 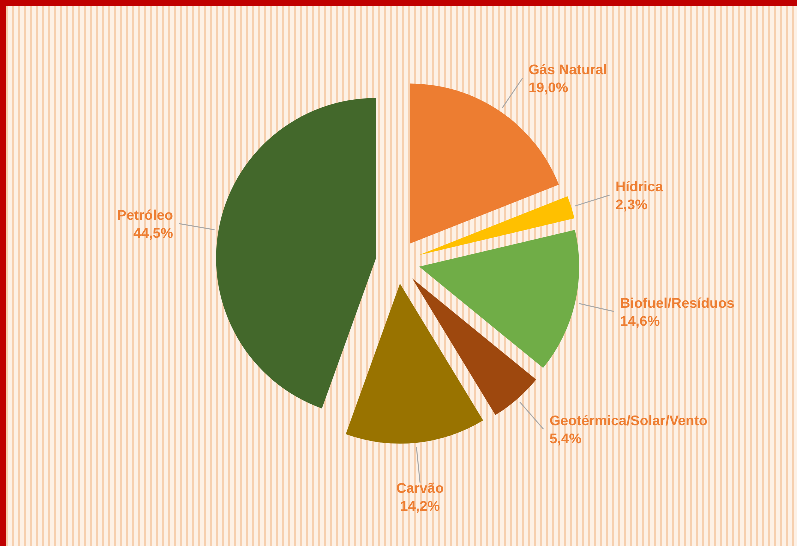 I want to click on data-label: 19,0%, so click(x=549, y=87).